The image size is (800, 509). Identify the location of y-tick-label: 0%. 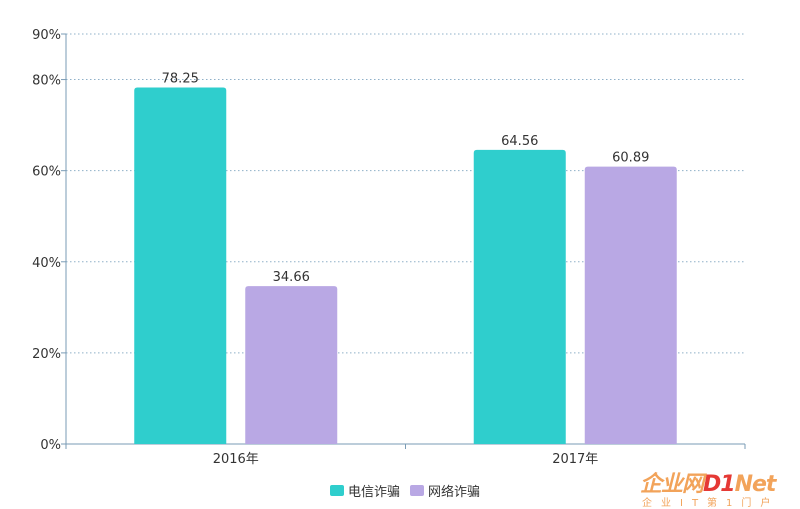
(50, 445).